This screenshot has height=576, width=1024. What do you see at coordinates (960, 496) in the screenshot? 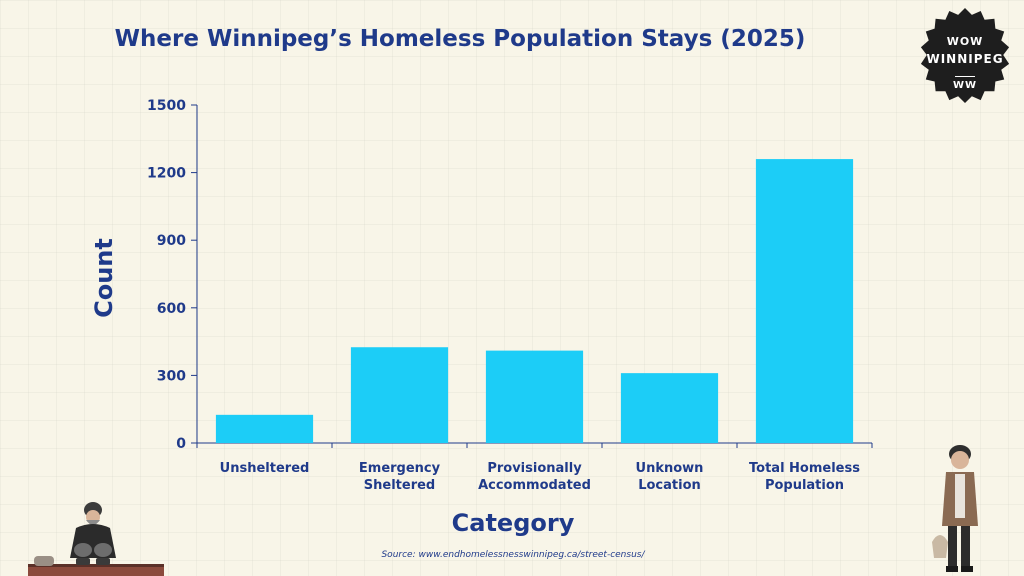
I see `shirt-shape` at bounding box center [960, 496].